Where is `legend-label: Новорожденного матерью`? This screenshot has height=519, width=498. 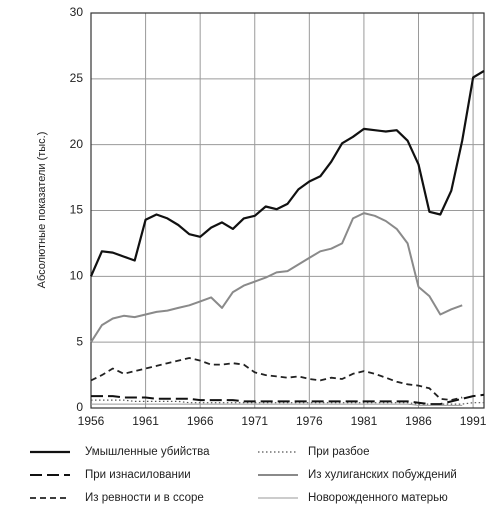 legend-label: Новорожденного матерью is located at coordinates (378, 498).